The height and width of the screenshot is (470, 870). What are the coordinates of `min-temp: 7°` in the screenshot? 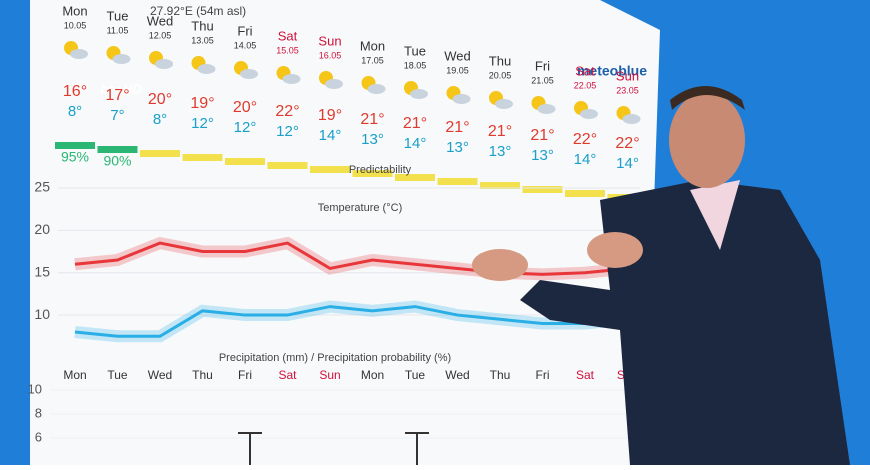 It's located at (117, 115).